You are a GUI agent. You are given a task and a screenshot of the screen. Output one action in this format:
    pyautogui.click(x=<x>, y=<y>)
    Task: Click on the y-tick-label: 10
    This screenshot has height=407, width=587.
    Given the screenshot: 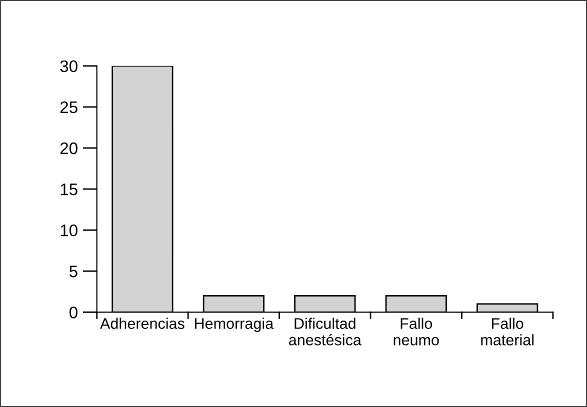 What is the action you would take?
    pyautogui.click(x=69, y=230)
    